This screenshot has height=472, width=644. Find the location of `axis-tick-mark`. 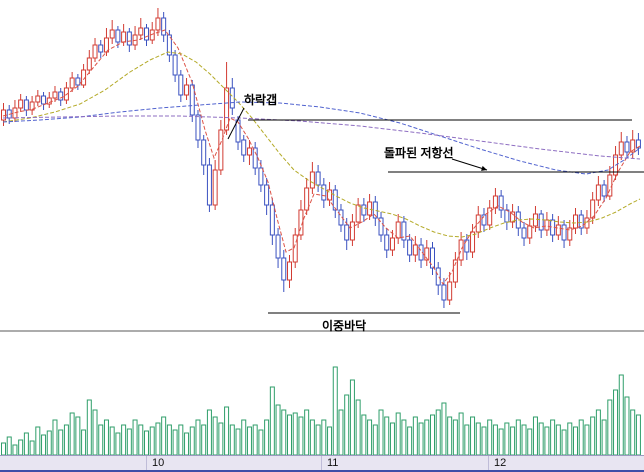

axis-tick-mark is located at coordinates (488, 463).